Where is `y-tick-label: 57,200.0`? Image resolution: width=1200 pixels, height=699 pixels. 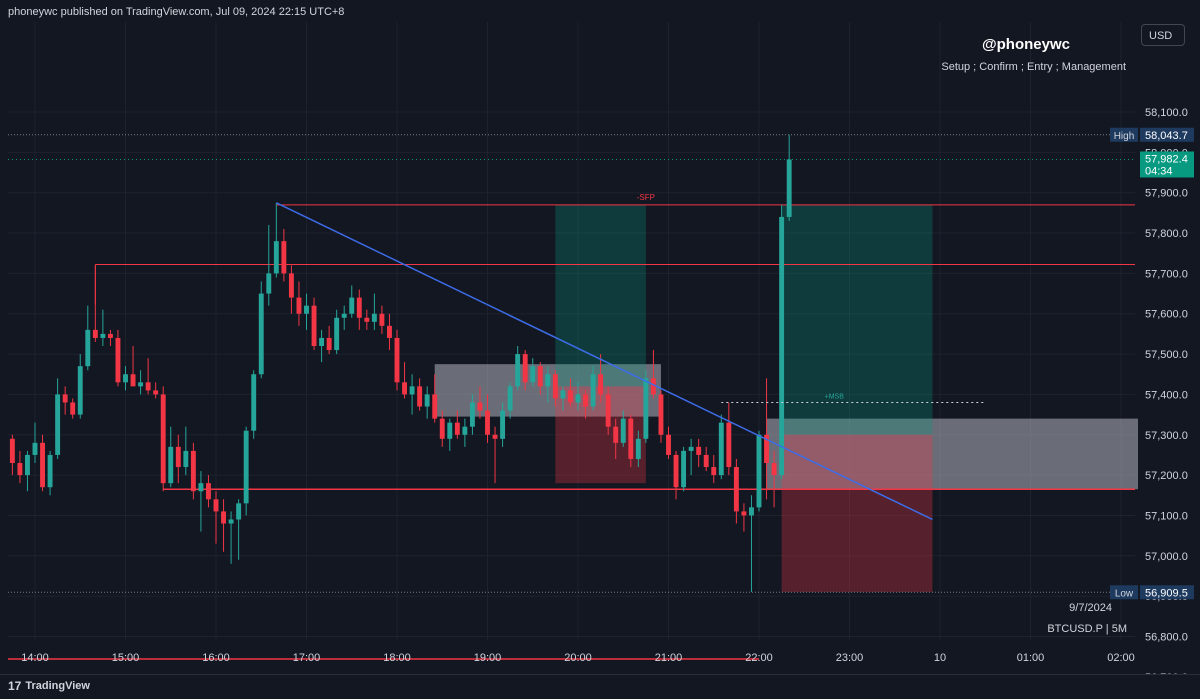 y-tick-label: 57,200.0 is located at coordinates (1166, 476).